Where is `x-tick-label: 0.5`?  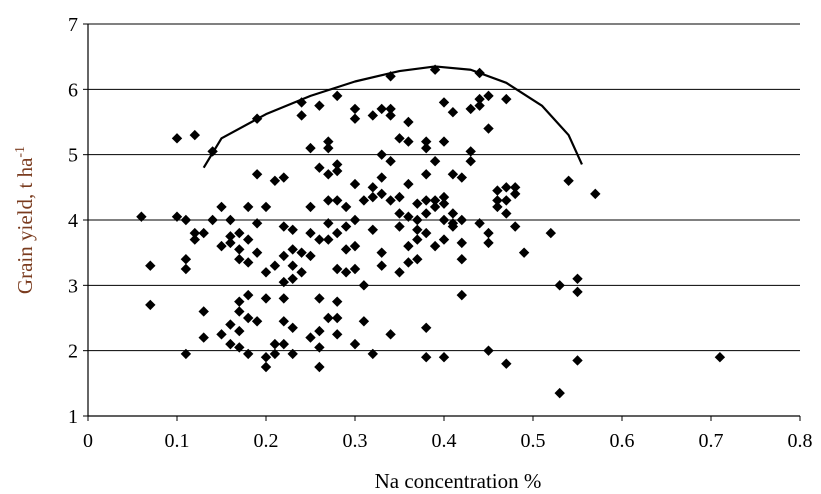
x-tick-label: 0.5 is located at coordinates (533, 441).